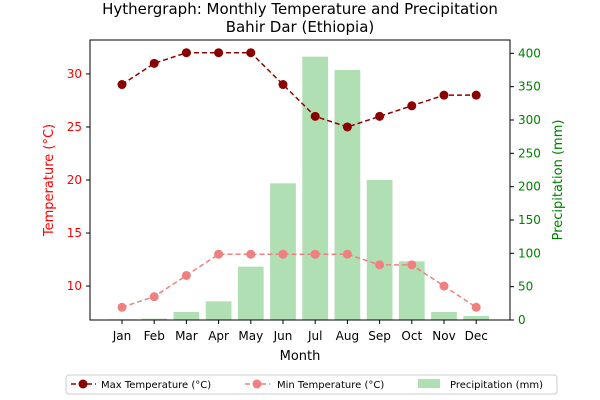 The height and width of the screenshot is (400, 600). What do you see at coordinates (154, 63) in the screenshot?
I see `max-temp-point-feb` at bounding box center [154, 63].